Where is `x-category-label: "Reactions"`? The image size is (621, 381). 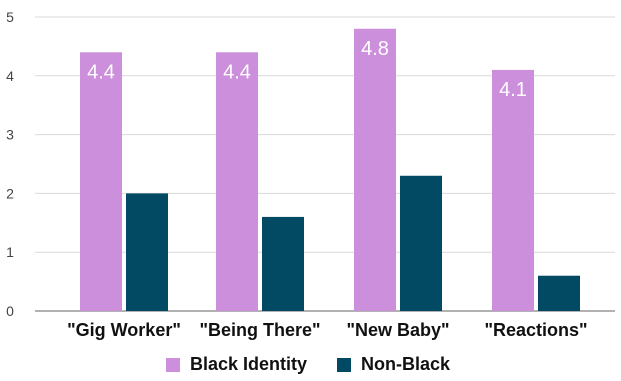
x-category-label: "Reactions" is located at coordinates (535, 330).